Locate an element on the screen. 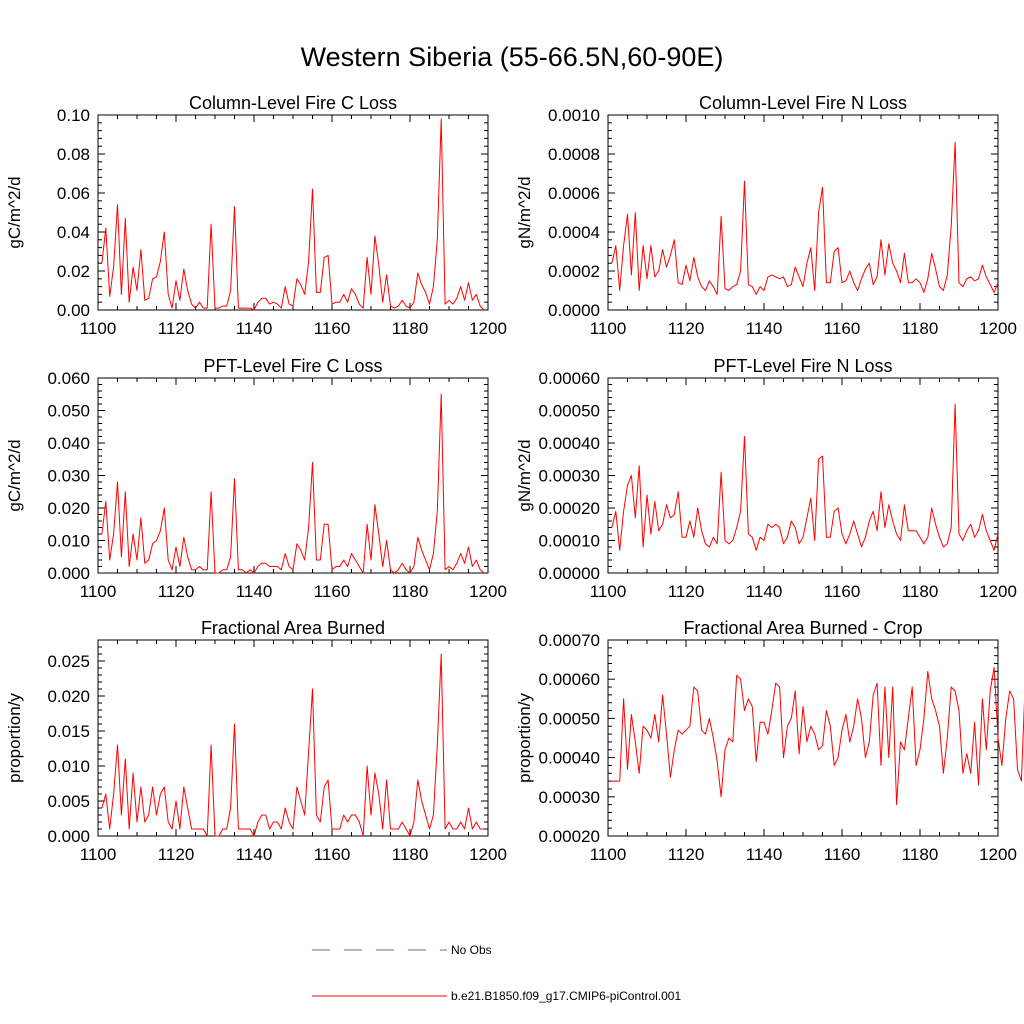 The image size is (1024, 1024). y-tick-label: 0.06 is located at coordinates (73, 193).